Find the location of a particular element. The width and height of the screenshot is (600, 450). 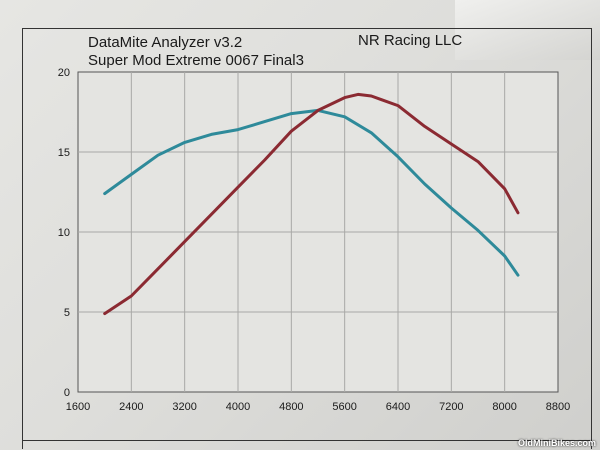

x-tick-label: 3200 is located at coordinates (184, 407).